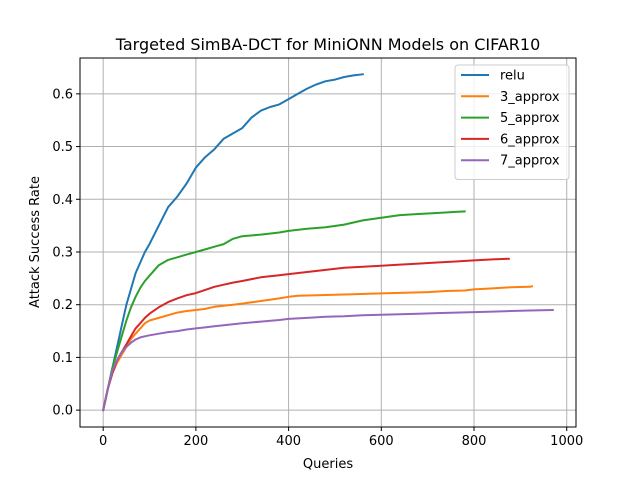 This screenshot has width=640, height=480. Describe the element at coordinates (62, 94) in the screenshot. I see `y-tick-label: 0.6` at that location.